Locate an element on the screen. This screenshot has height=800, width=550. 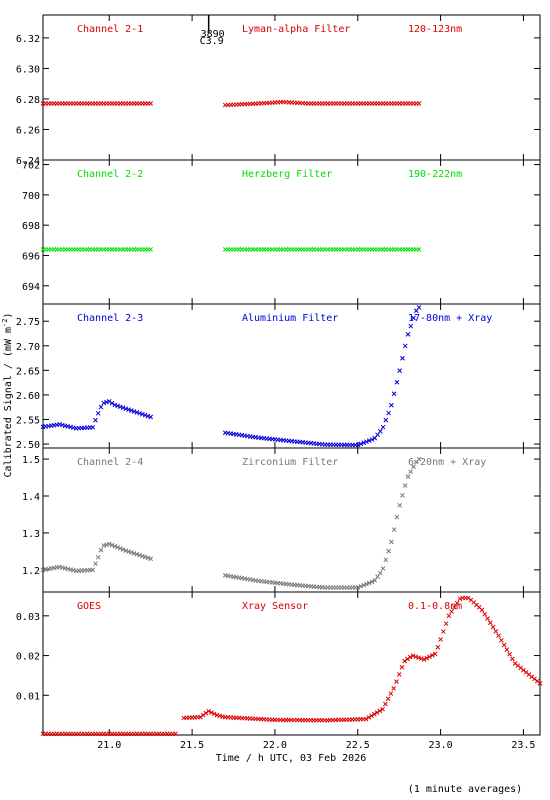
x-axis-title: Time / h UTC, 03 Feb 2026 is located at coordinates (291, 758).